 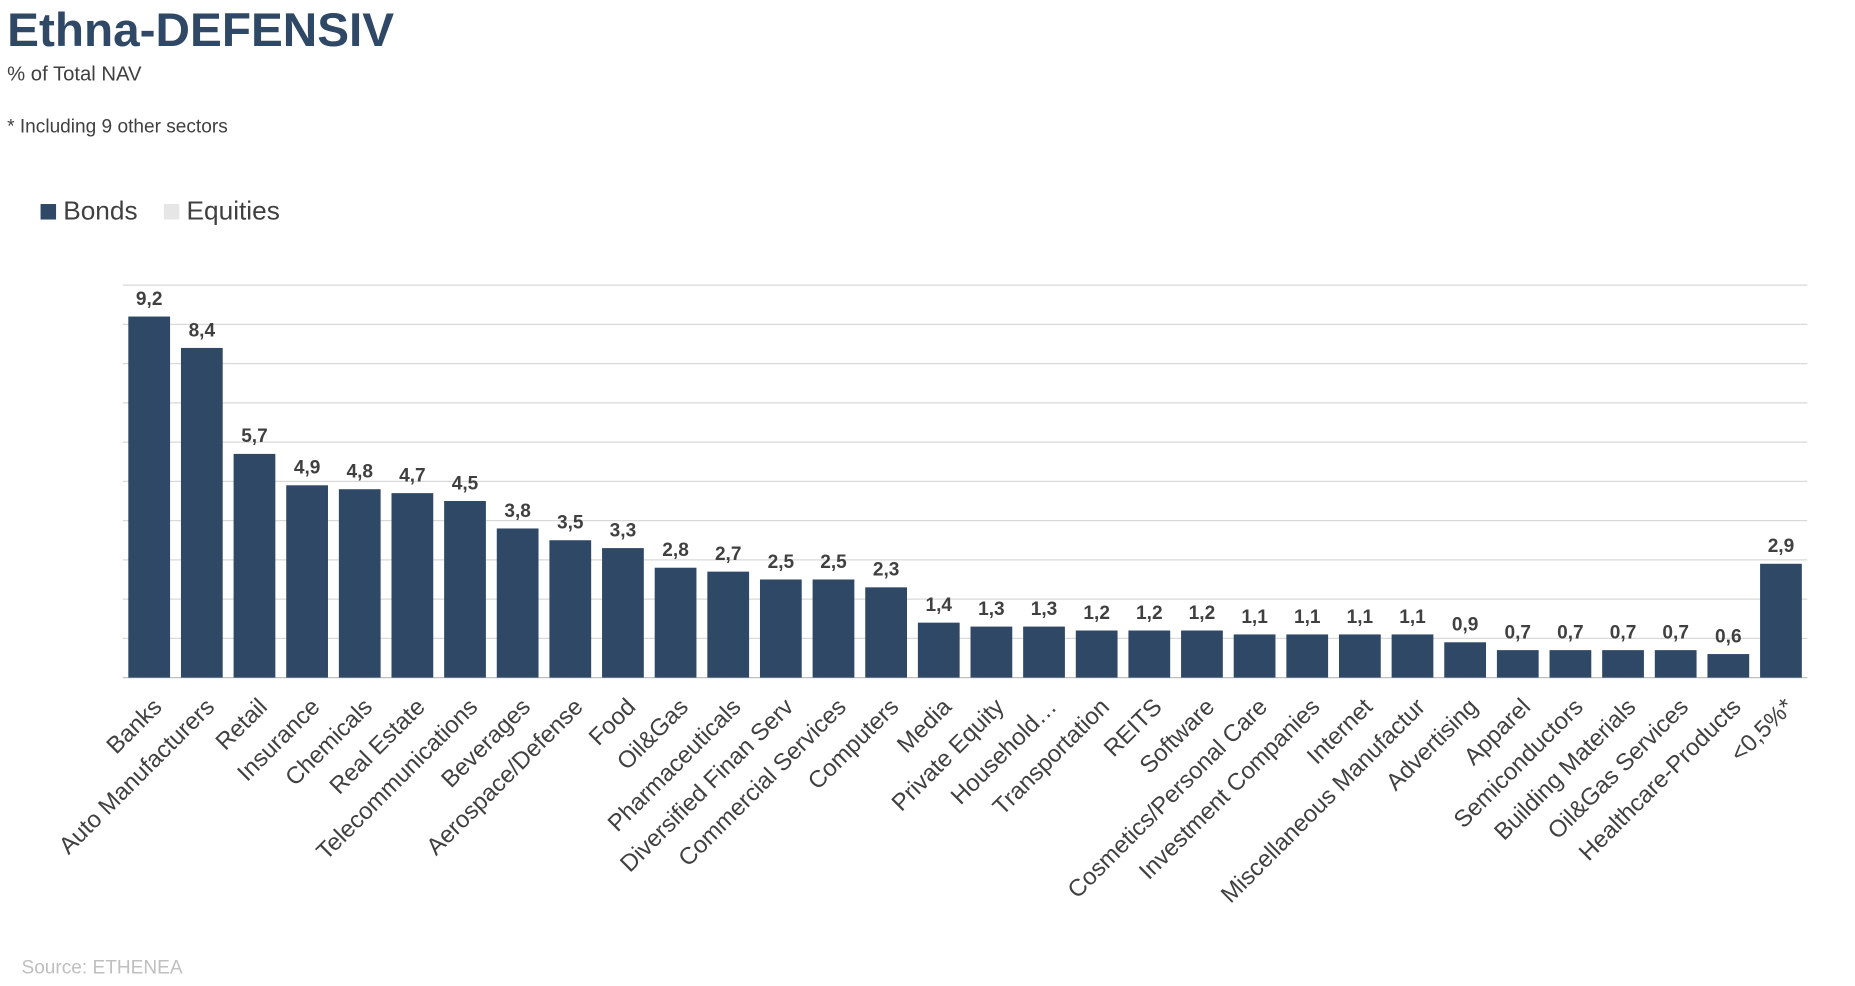 I want to click on value-label: 8,4, so click(x=202, y=330).